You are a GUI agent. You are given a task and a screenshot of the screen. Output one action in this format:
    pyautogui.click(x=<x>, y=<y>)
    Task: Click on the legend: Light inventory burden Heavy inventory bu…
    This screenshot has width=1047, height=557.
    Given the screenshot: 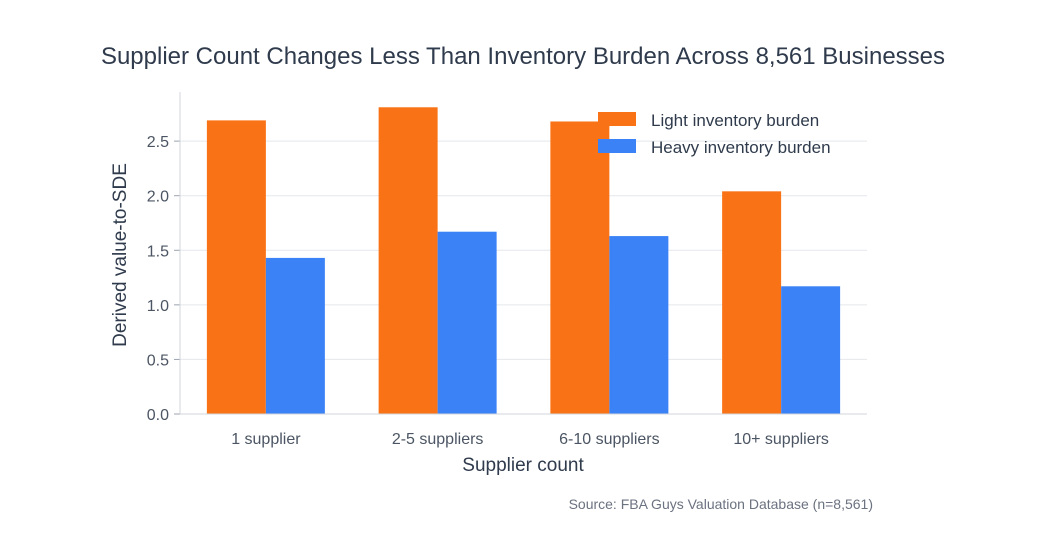 What is the action you would take?
    pyautogui.click(x=714, y=134)
    